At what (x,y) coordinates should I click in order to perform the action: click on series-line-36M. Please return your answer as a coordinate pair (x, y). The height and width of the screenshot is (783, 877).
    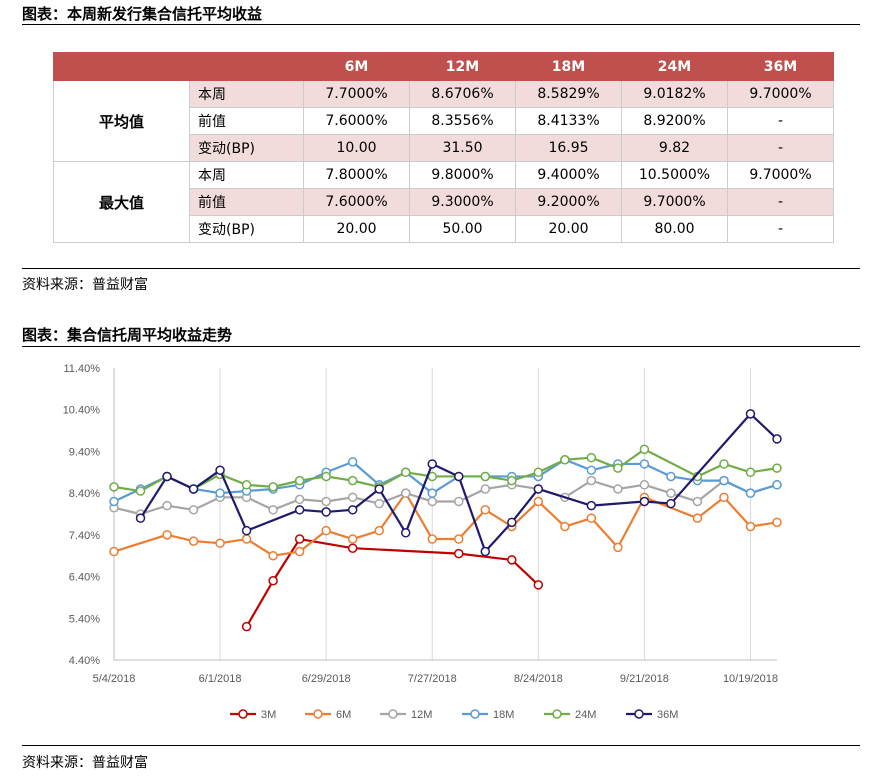
    Looking at the image, I should click on (458, 482).